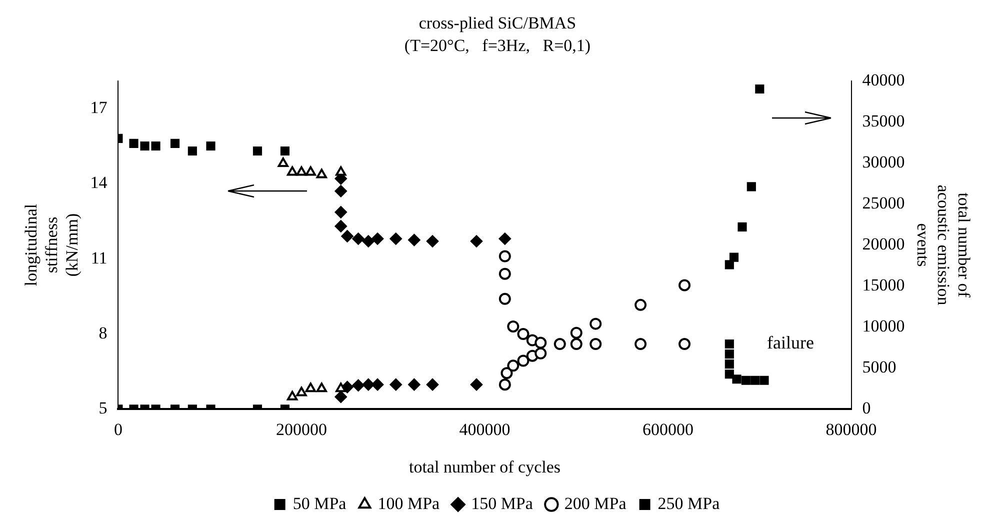 This screenshot has width=995, height=531. What do you see at coordinates (790, 342) in the screenshot?
I see `annotation: failure` at bounding box center [790, 342].